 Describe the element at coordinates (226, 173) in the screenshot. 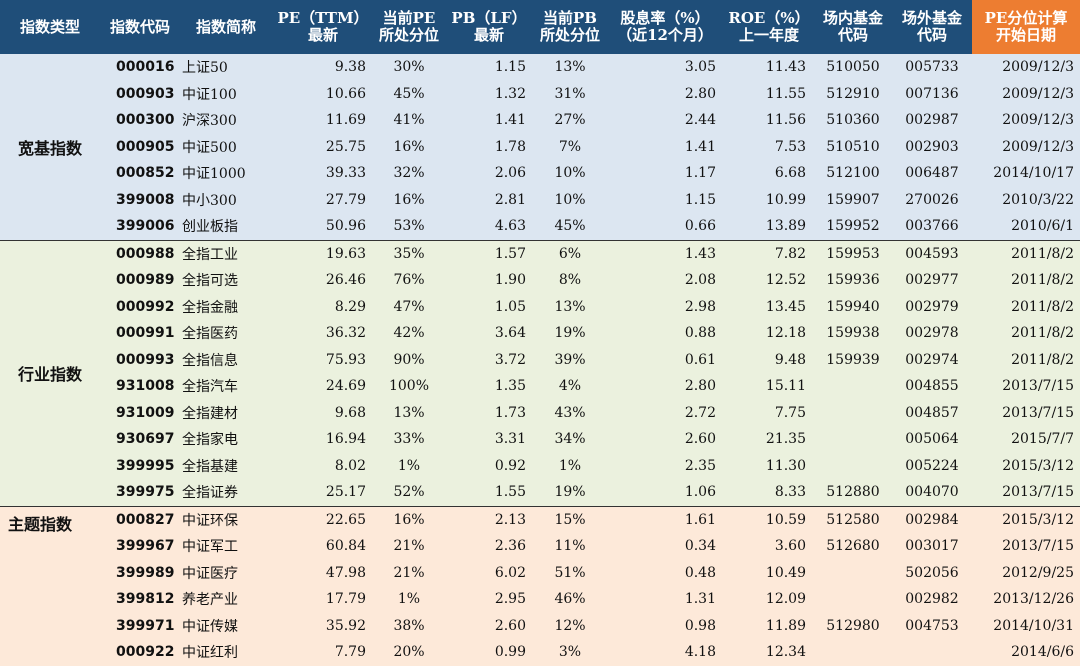

I see `index-name: 中证1000` at that location.